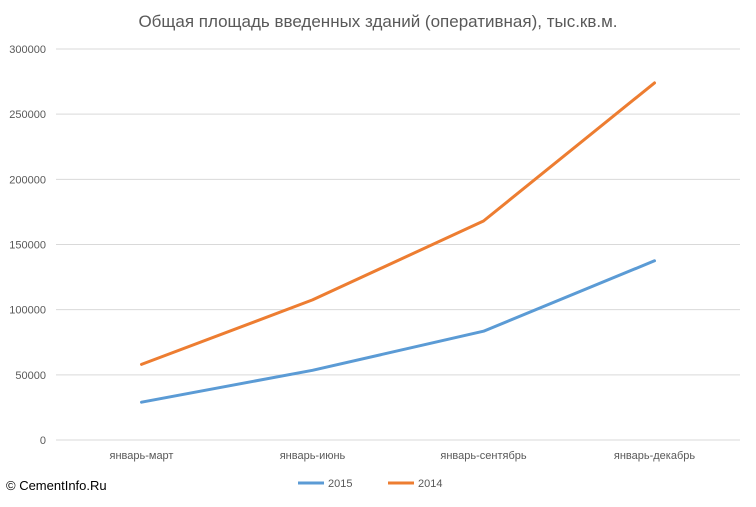 Image resolution: width=756 pixels, height=507 pixels. Describe the element at coordinates (27, 50) in the screenshot. I see `y-tick-label: 300000` at that location.